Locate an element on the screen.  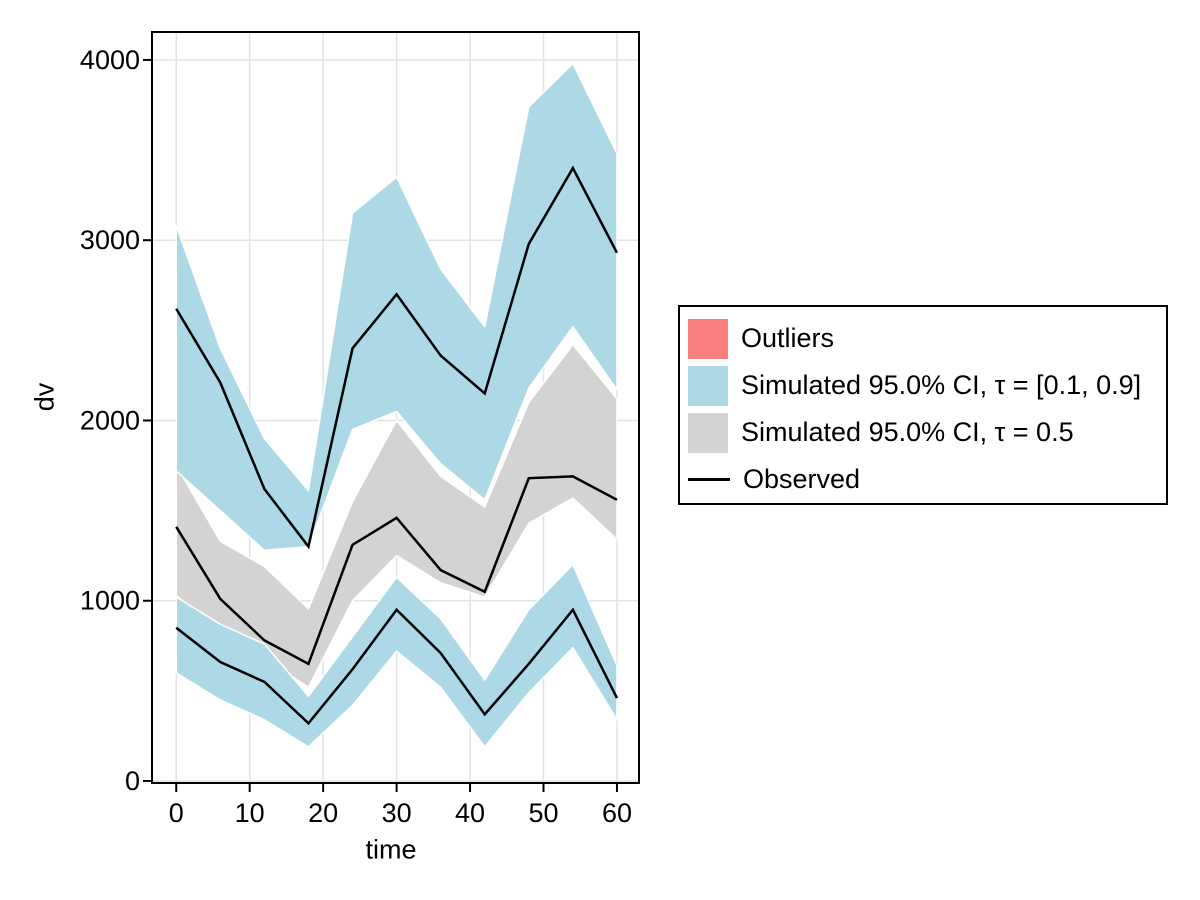
legend-item-outliers: Outliers is located at coordinates (927, 338).